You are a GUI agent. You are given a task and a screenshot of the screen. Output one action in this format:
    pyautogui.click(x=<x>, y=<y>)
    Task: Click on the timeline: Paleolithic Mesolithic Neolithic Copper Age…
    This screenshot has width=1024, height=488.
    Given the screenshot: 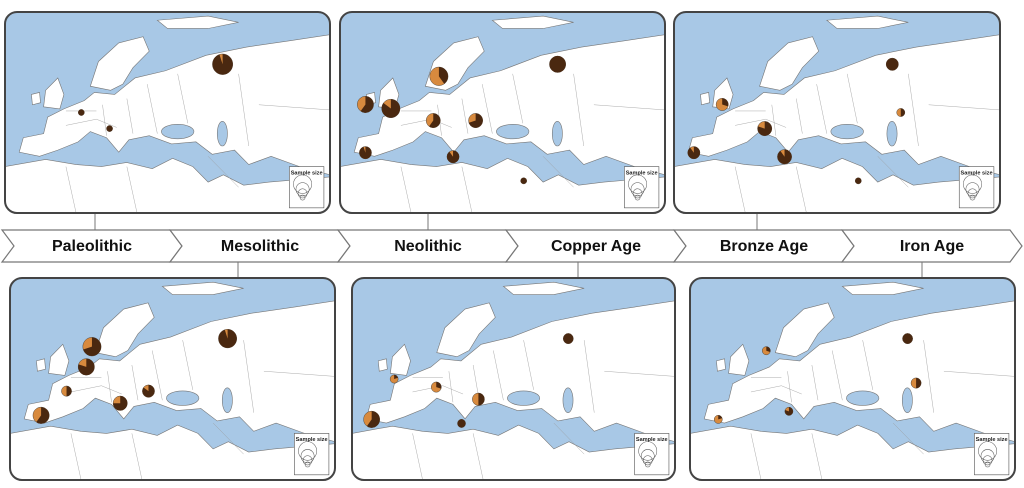 What is the action you would take?
    pyautogui.click(x=511, y=246)
    